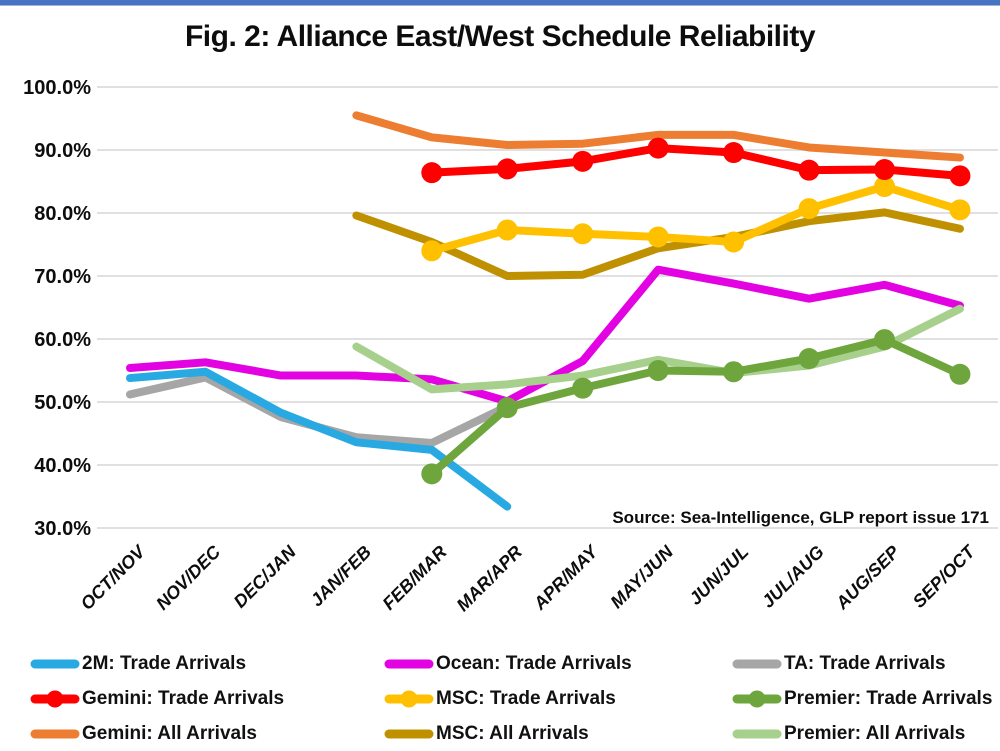  I want to click on x-axis-tick-label: MAY/JUN, so click(641, 576).